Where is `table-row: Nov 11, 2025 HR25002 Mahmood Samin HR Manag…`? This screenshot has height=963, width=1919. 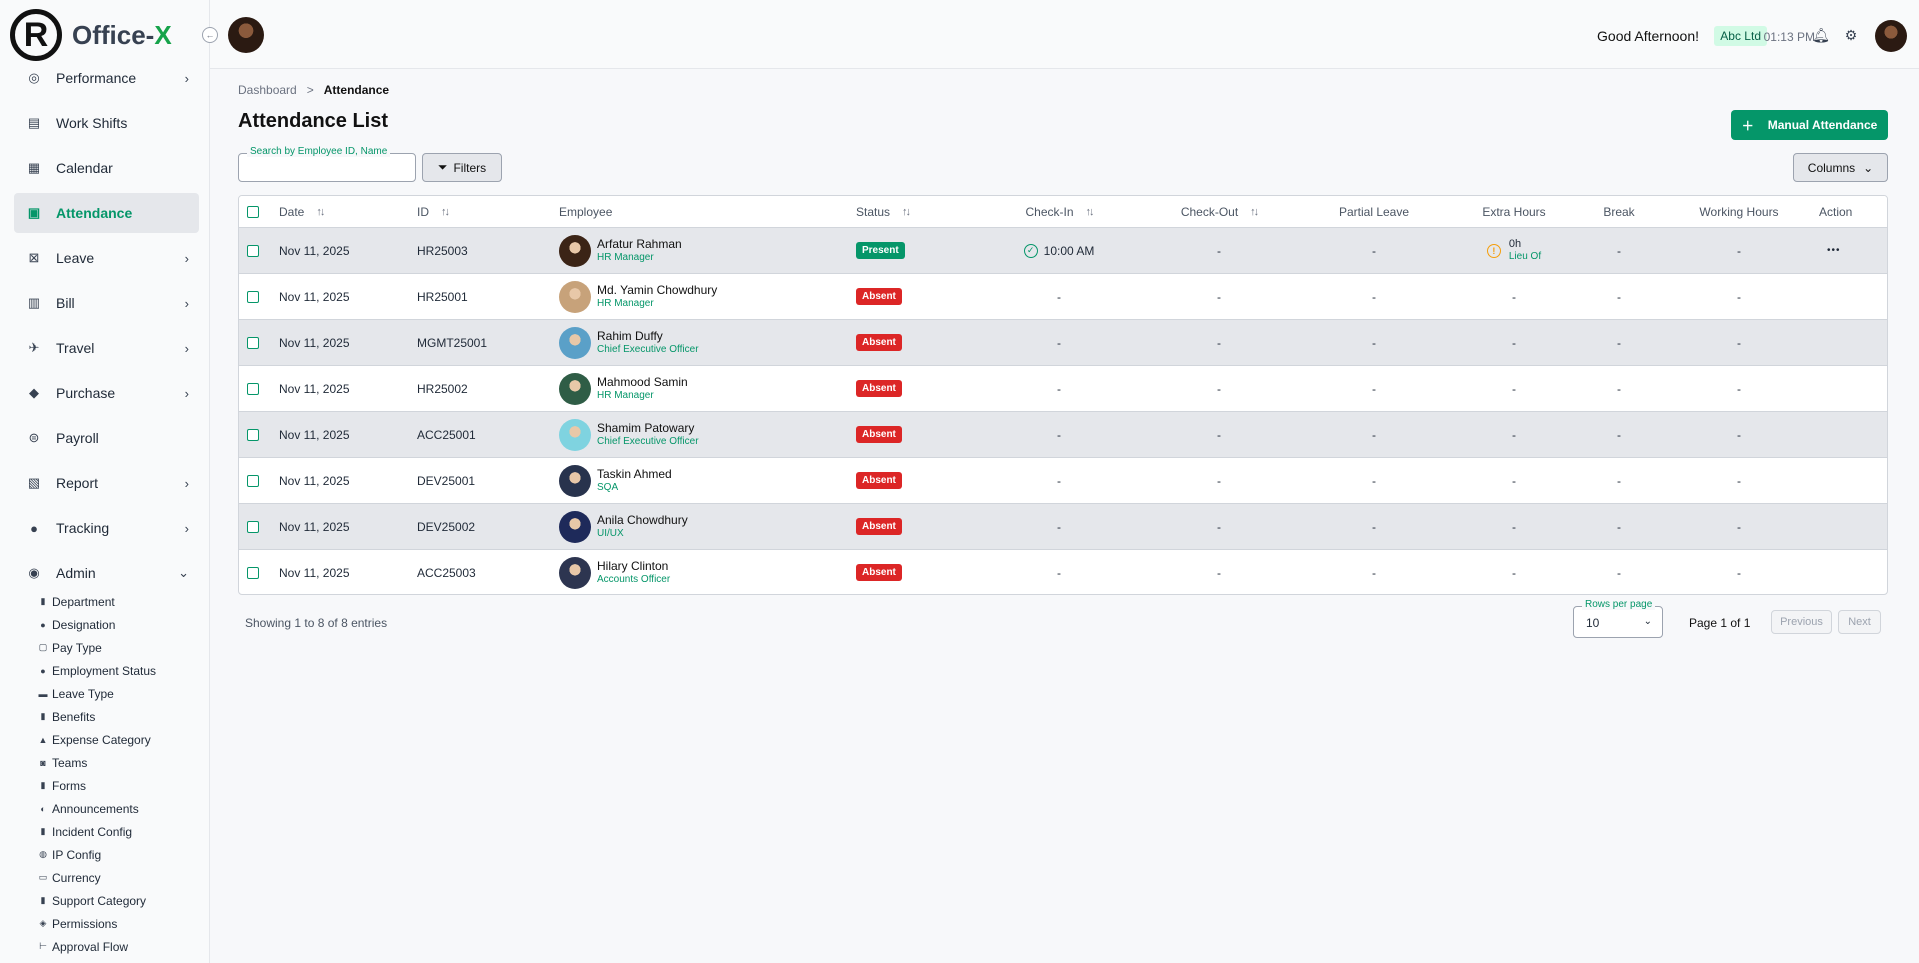 table-row: Nov 11, 2025 HR25002 Mahmood Samin HR Manag… is located at coordinates (1063, 389).